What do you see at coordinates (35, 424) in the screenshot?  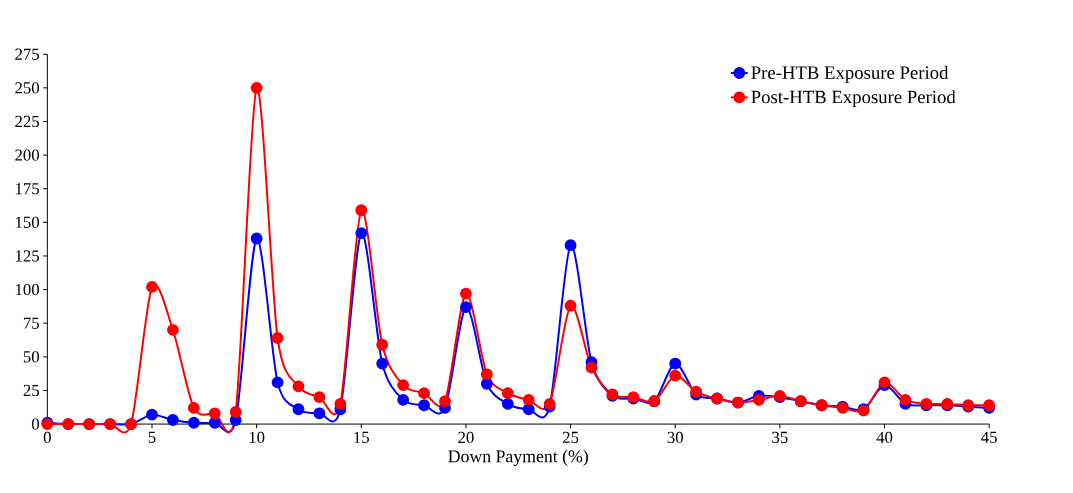 I see `y-tick-label: 0` at bounding box center [35, 424].